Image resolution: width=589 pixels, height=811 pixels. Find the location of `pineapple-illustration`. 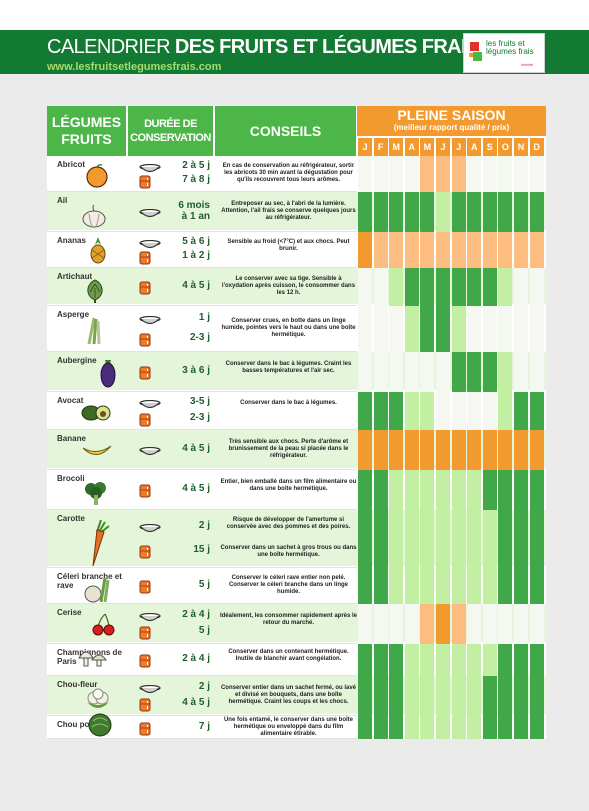

pineapple-illustration is located at coordinates (98, 252).